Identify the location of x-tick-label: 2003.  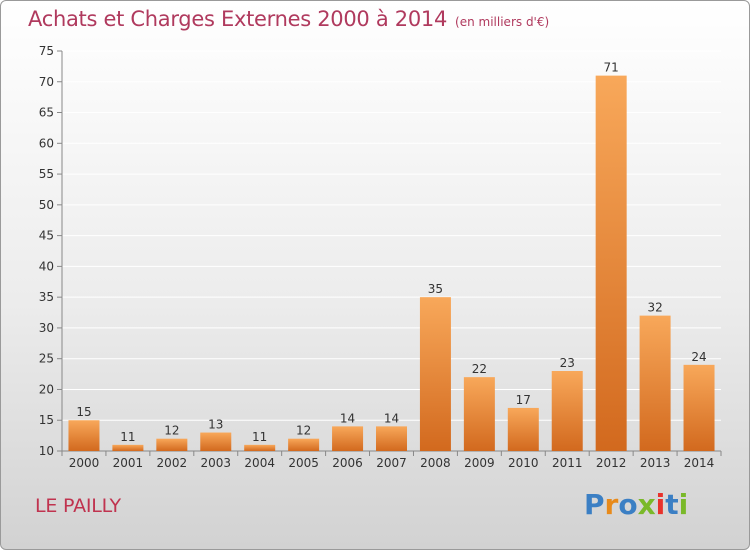
(215, 463).